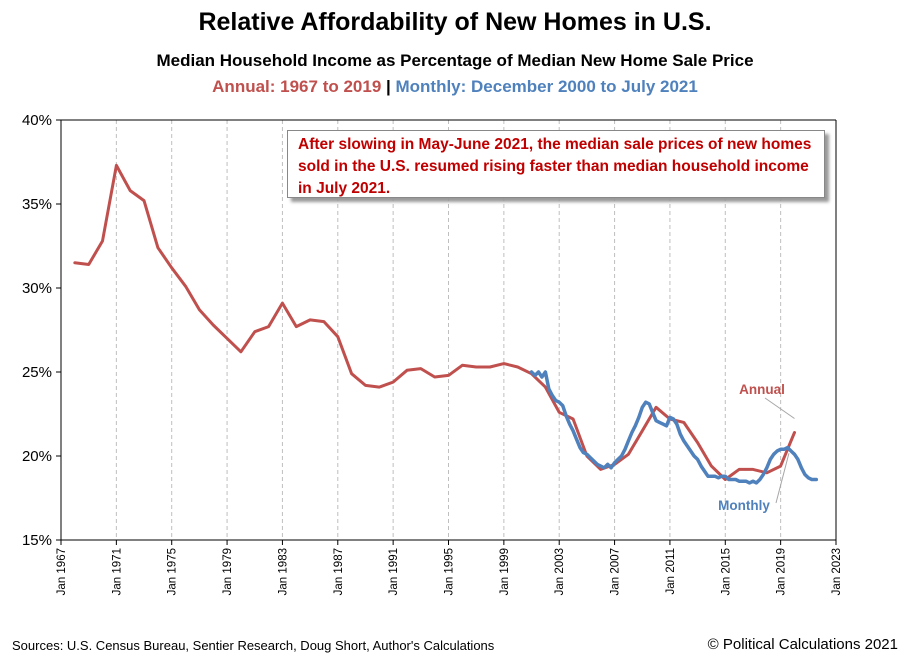 The width and height of the screenshot is (910, 662). What do you see at coordinates (546, 86) in the screenshot?
I see `monthly-range-label: Monthly: December 2000 to July 2021` at bounding box center [546, 86].